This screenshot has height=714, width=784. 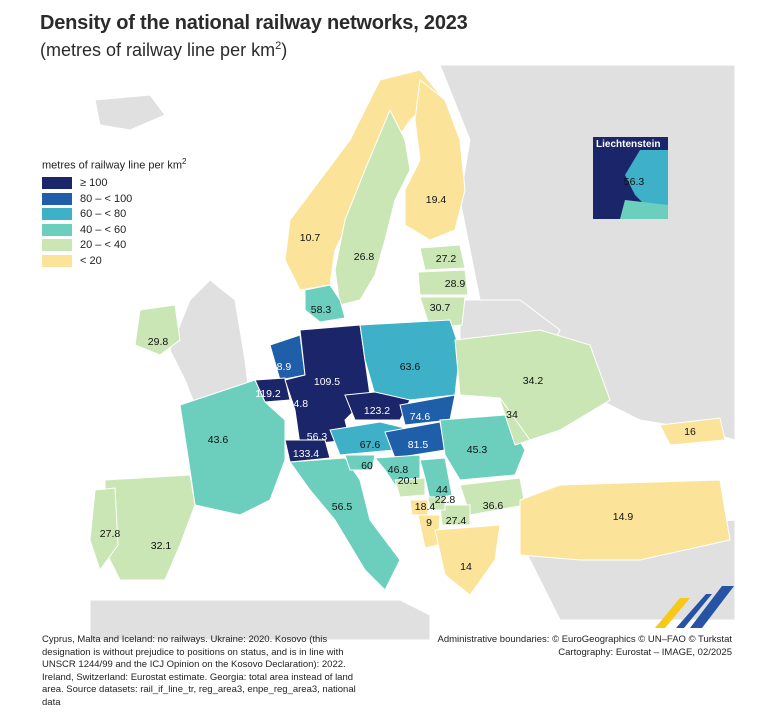 I want to click on subtitle-superscript: 2, so click(x=278, y=46).